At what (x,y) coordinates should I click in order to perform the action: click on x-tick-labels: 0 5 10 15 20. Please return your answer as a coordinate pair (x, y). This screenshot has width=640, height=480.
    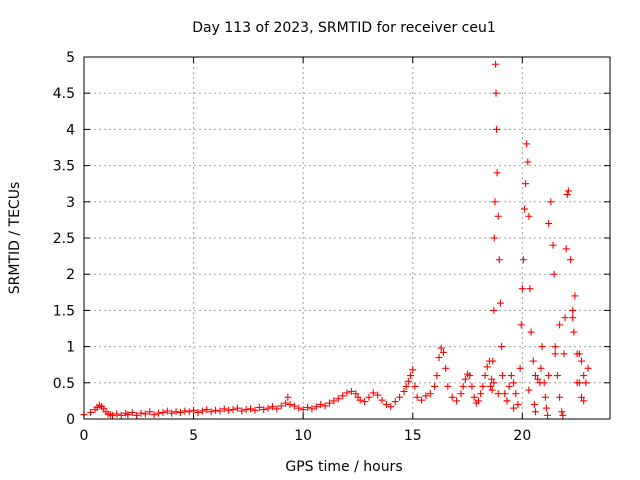
    Looking at the image, I should click on (306, 436).